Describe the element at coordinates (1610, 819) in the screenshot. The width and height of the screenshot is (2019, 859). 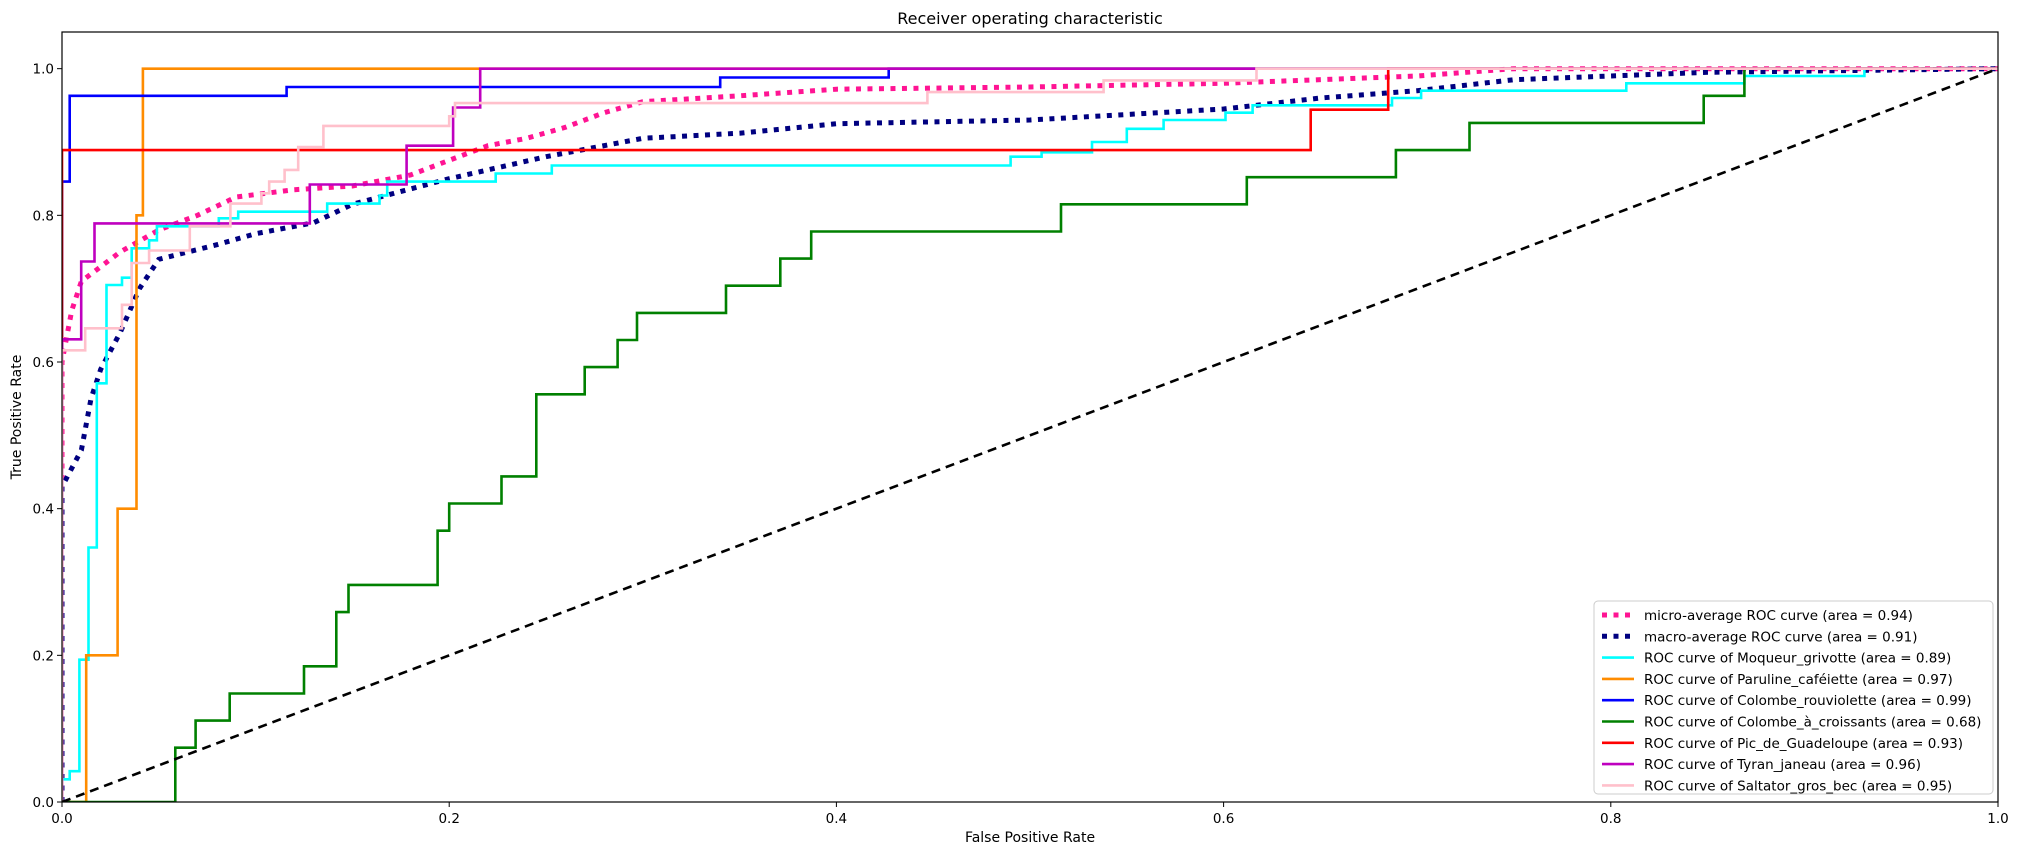
I see `x-tick-label: 0.8` at that location.